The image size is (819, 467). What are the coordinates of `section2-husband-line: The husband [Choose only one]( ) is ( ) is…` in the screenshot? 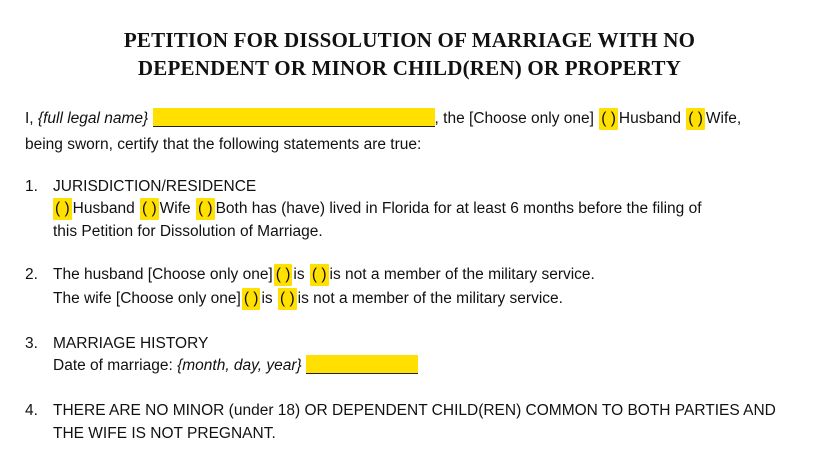 It's located at (324, 275).